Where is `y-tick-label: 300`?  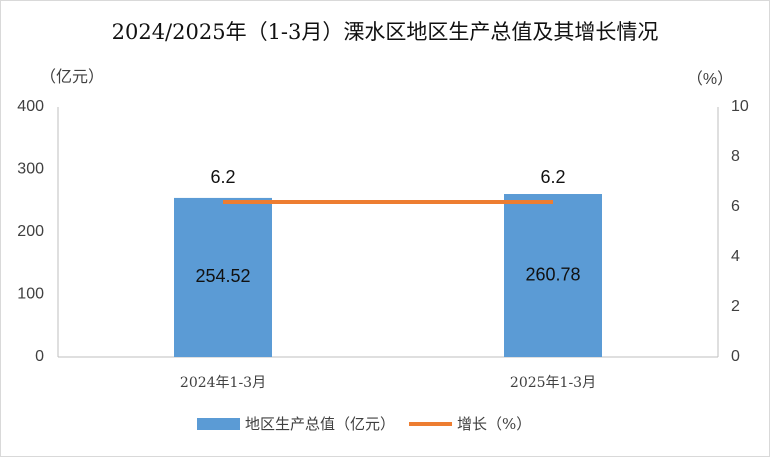
y-tick-label: 300 is located at coordinates (30, 169).